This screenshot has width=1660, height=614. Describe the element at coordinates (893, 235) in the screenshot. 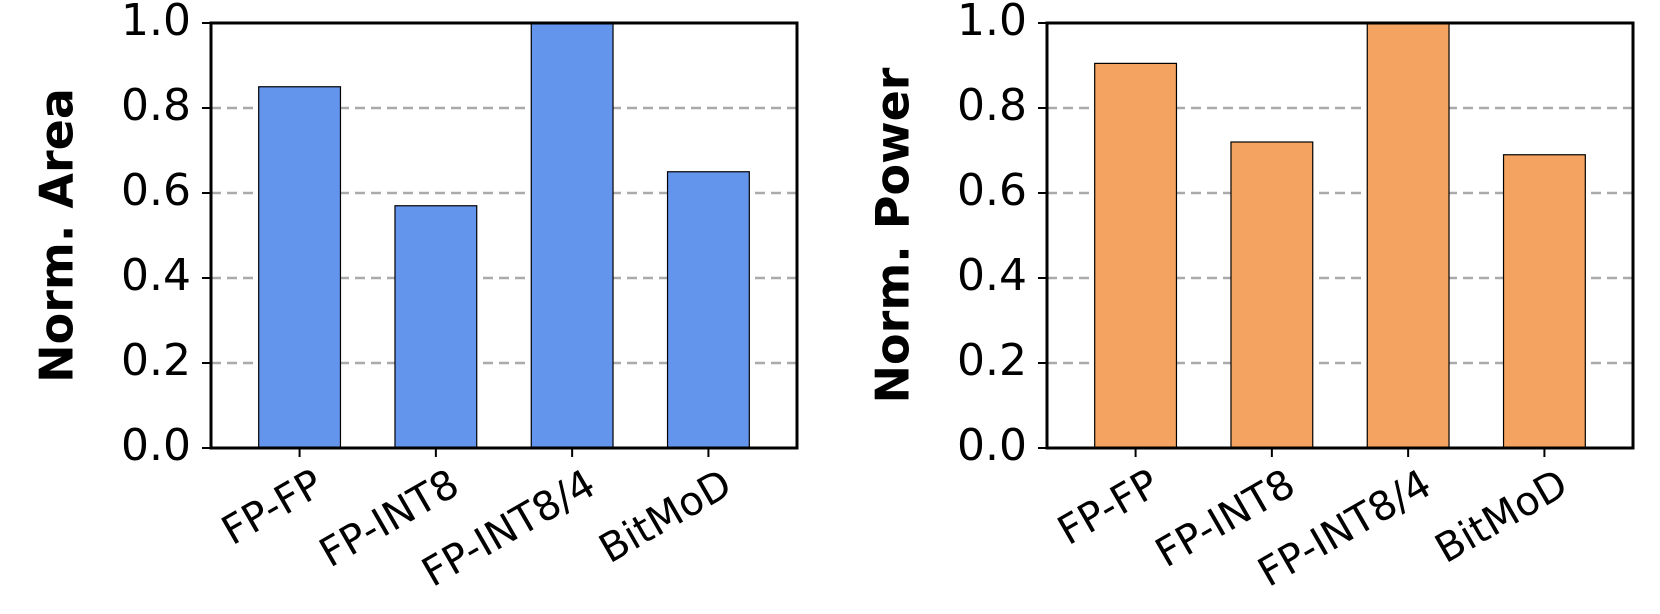

I see `y-axis-label: Norm. Power` at that location.